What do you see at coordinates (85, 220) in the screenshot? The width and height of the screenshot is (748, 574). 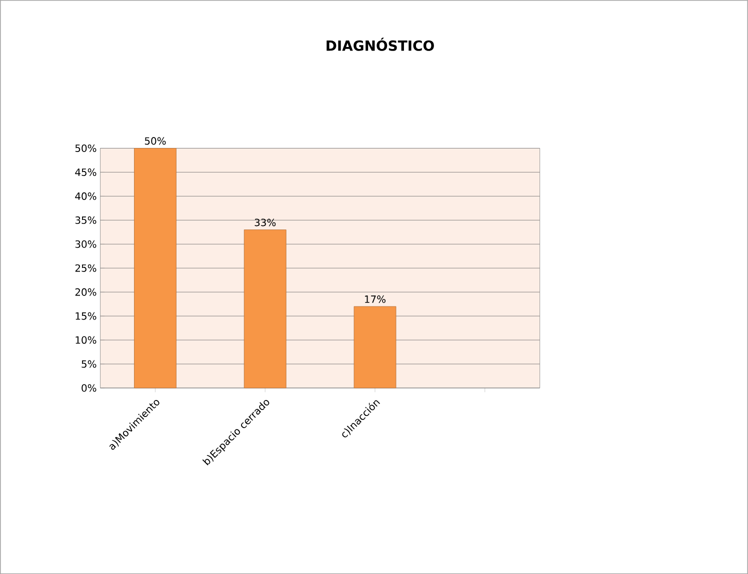 I see `y-tick-label: 35%` at bounding box center [85, 220].